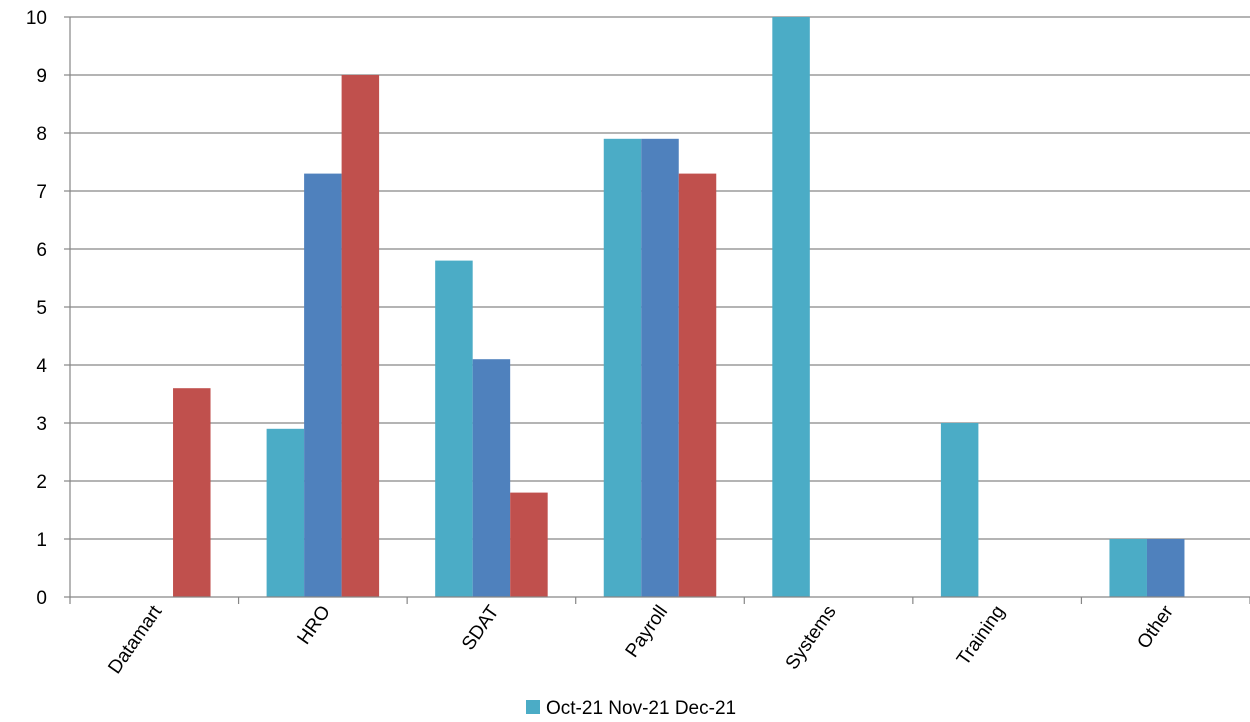  I want to click on bar-dec-21-datamart, so click(192, 492).